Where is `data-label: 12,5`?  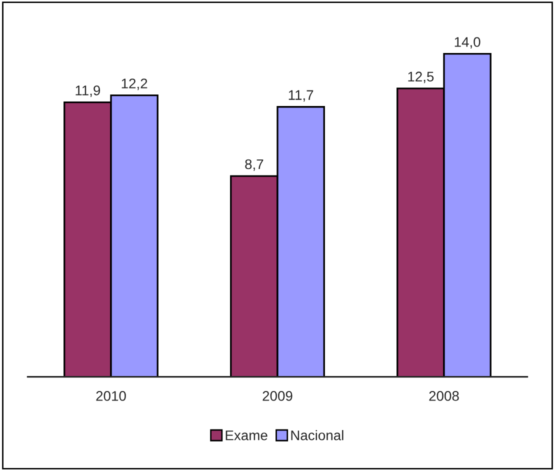
data-label: 12,5 is located at coordinates (421, 78).